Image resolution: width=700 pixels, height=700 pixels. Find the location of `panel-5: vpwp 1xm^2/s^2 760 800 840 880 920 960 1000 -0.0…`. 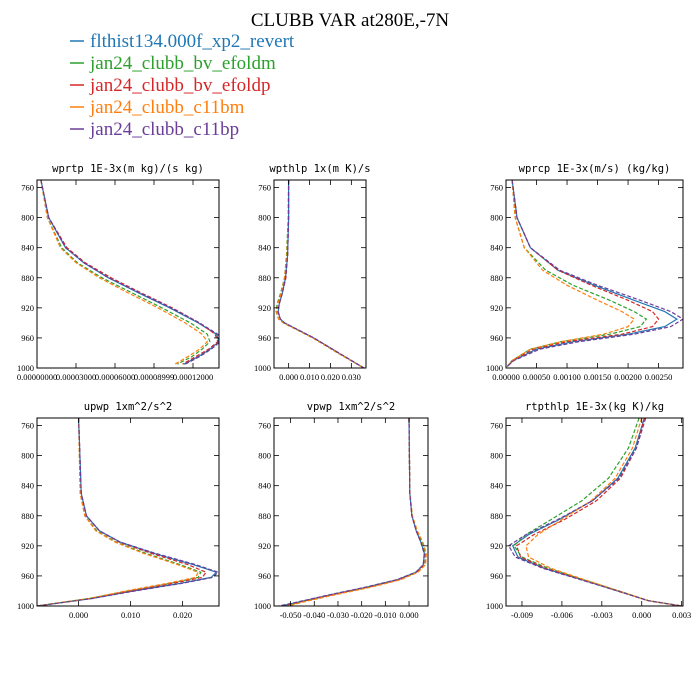

panel-5: vpwp 1xm^2/s^2 760 800 840 880 920 960 1000 -0.0… is located at coordinates (341, 510).